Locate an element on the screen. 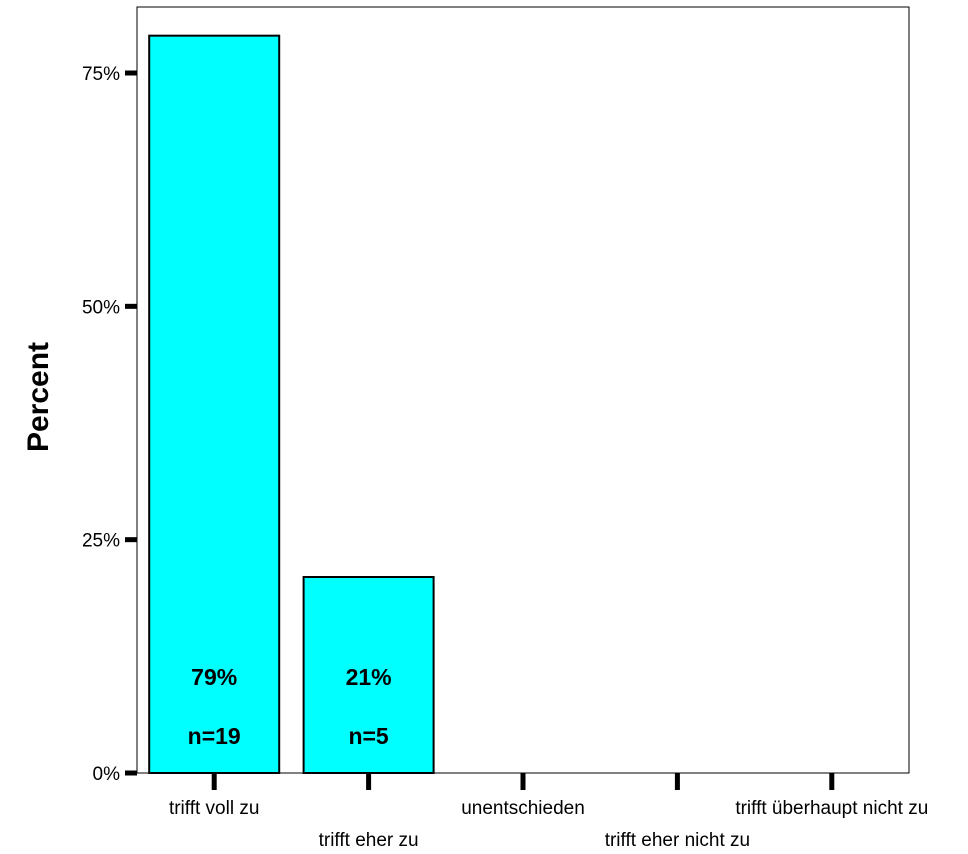 This screenshot has height=854, width=968. x-tick-label: trifft eher zu is located at coordinates (369, 840).